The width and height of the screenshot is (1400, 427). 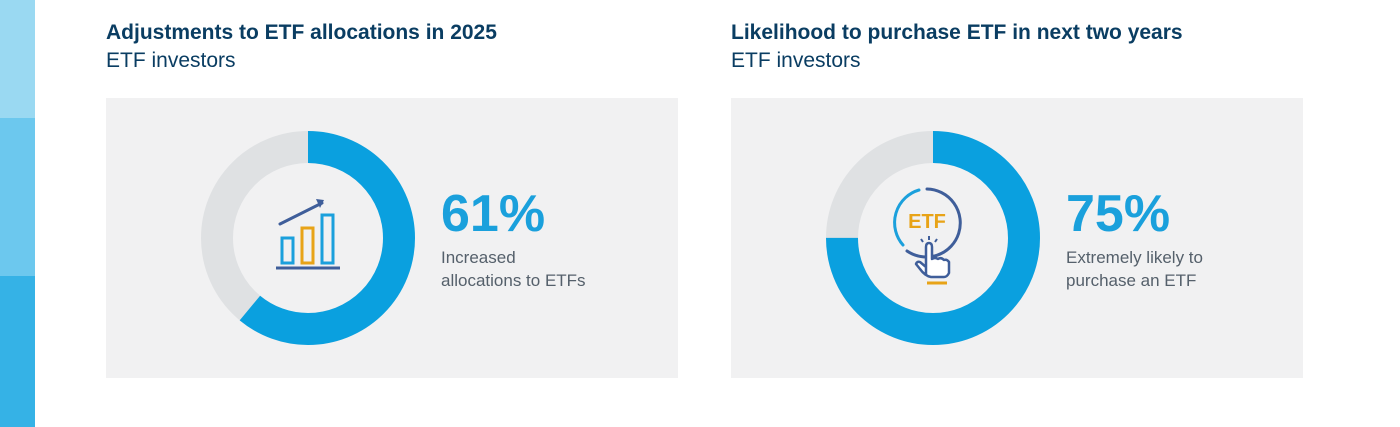 What do you see at coordinates (493, 214) in the screenshot?
I see `percent-value: 61%` at bounding box center [493, 214].